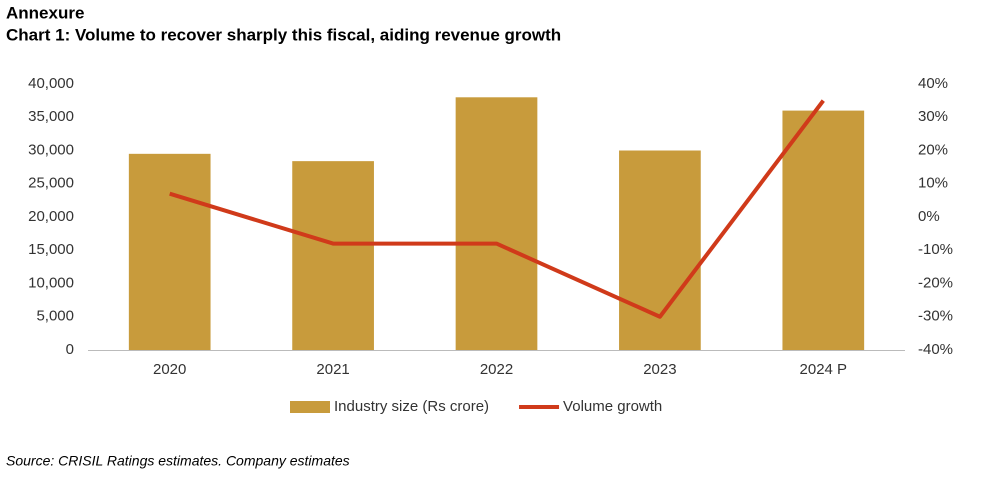 The height and width of the screenshot is (480, 1002). I want to click on y-tick-label: -40%, so click(935, 349).